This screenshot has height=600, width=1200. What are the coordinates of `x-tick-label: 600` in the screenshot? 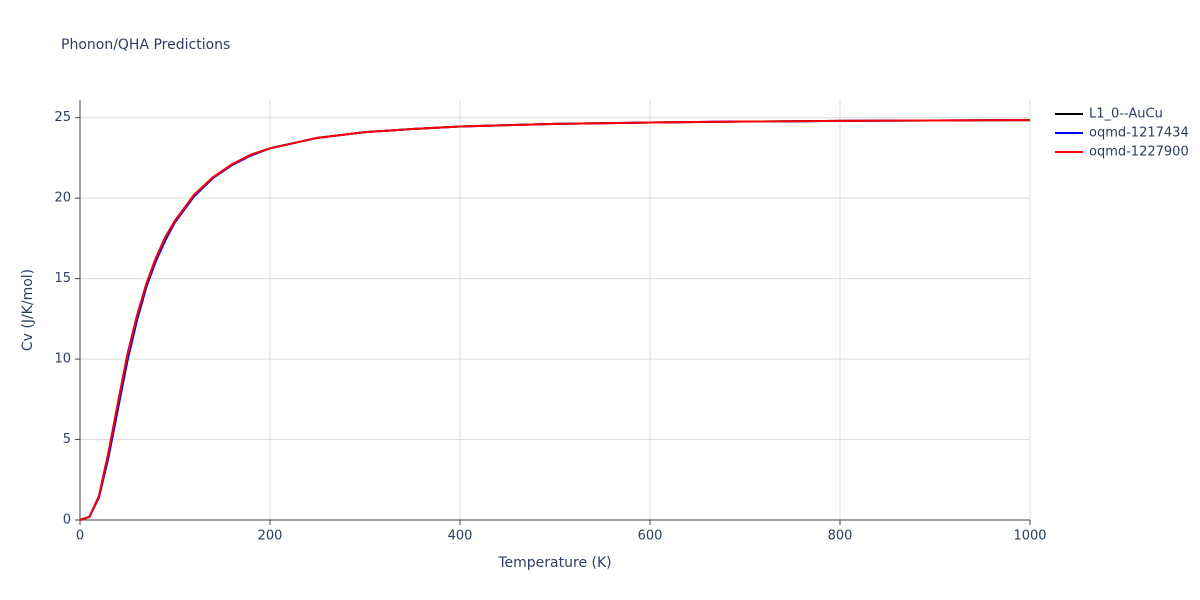 It's located at (650, 536).